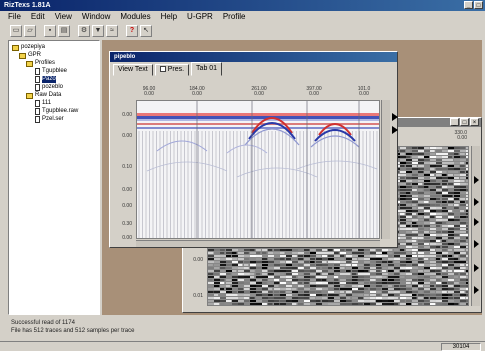 The width and height of the screenshot is (485, 351). What do you see at coordinates (27, 5) in the screenshot?
I see `app-title: RizTexs 1.81A` at bounding box center [27, 5].